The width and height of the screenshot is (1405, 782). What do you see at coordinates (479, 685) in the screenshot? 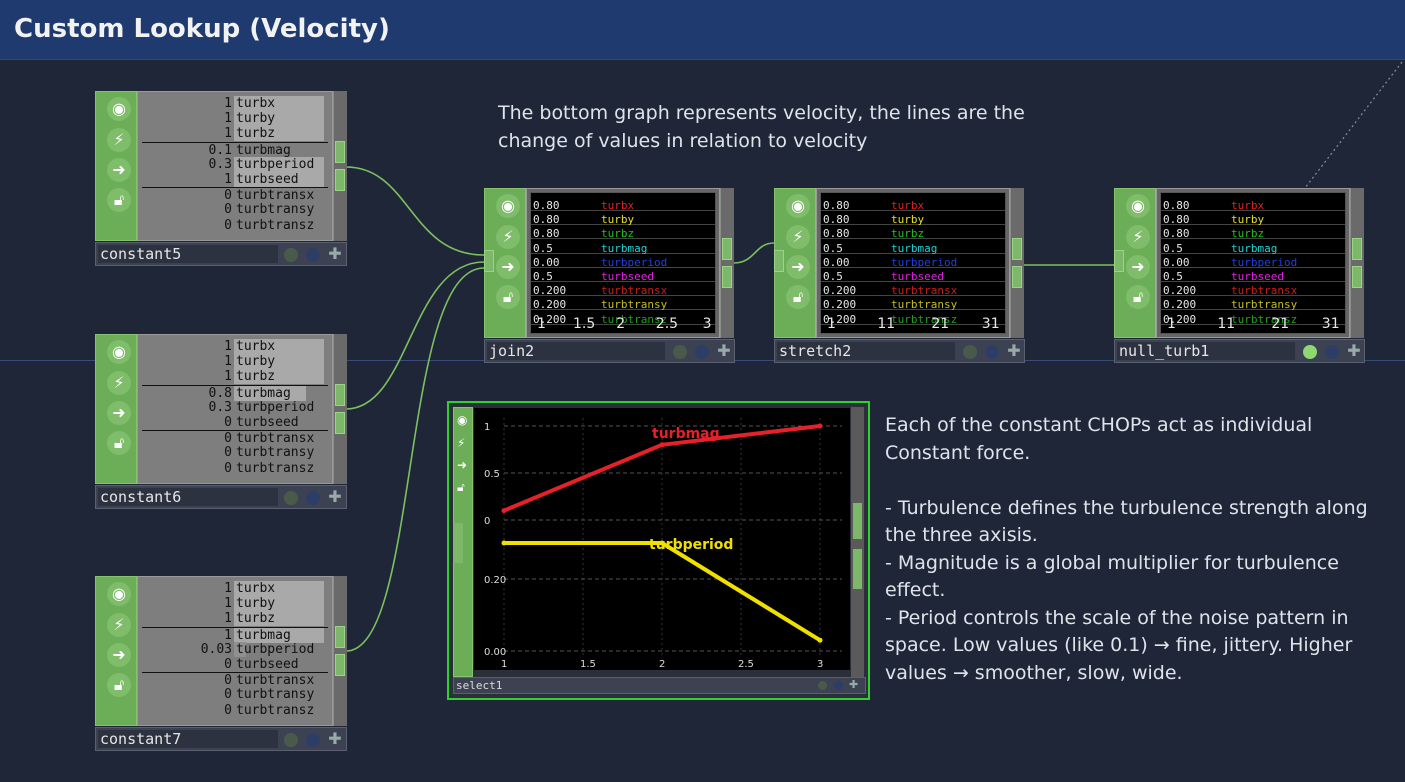
I see `node-name: select1` at bounding box center [479, 685].